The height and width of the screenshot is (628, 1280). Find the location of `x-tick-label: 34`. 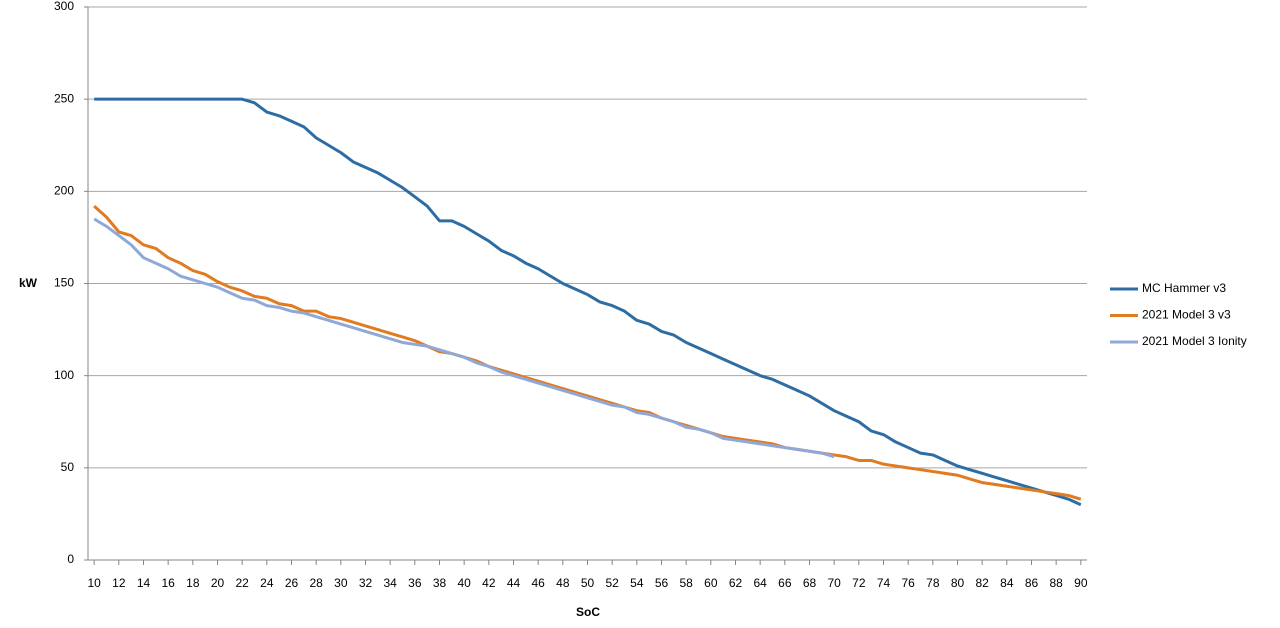

x-tick-label: 34 is located at coordinates (390, 583).